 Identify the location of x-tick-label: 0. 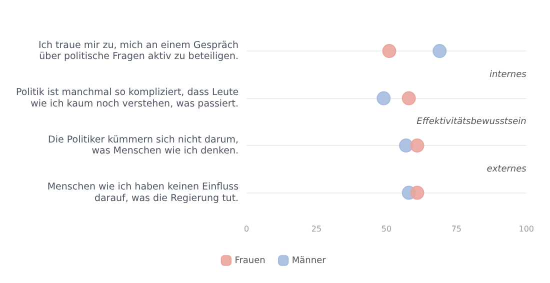
(247, 229).